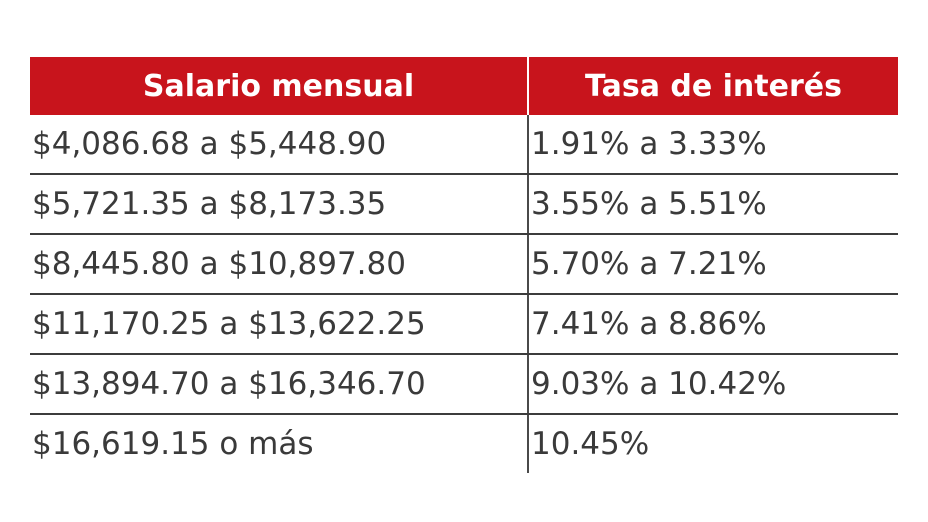  Describe the element at coordinates (713, 204) in the screenshot. I see `rate-cell: 3.55% a 5.51%` at that location.